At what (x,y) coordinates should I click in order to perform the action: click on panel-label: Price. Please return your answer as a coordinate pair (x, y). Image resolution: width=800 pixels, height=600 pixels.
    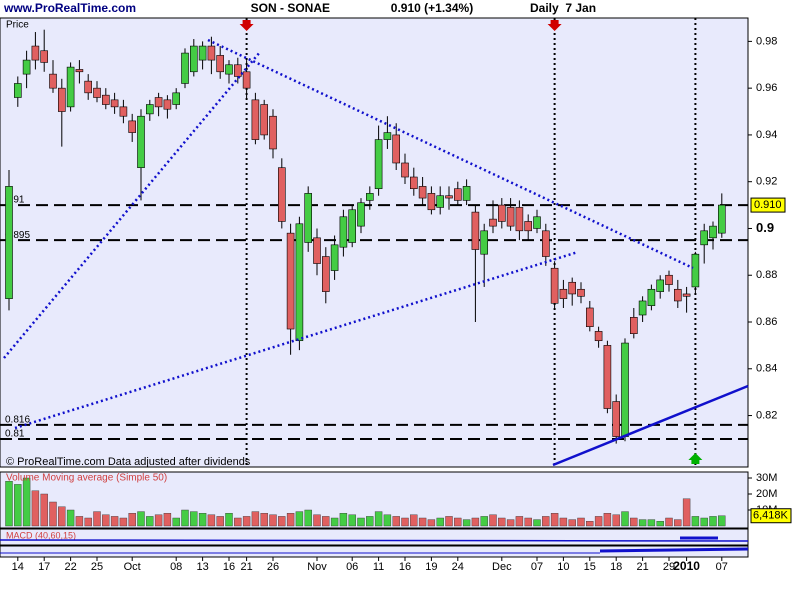
    Looking at the image, I should click on (17, 25).